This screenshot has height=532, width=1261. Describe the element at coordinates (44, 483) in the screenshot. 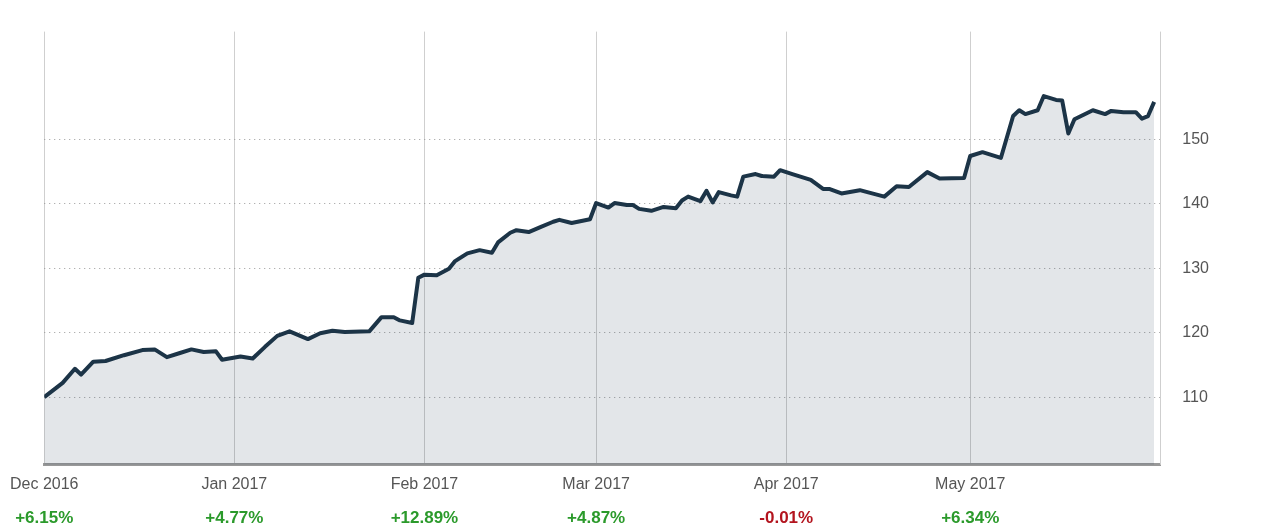

I see `x-tick-label: Dec 2016` at that location.